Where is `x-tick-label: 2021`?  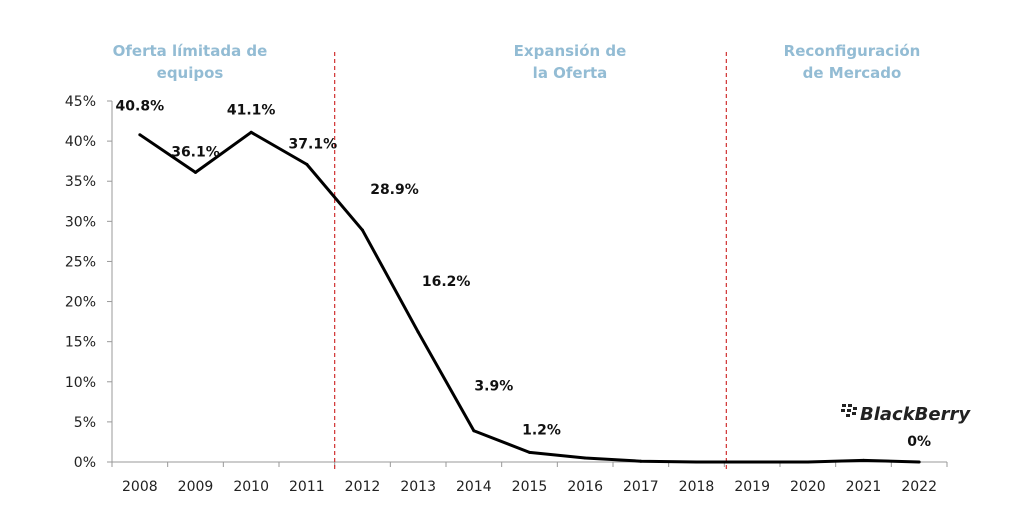
x-tick-label: 2021 is located at coordinates (864, 487).